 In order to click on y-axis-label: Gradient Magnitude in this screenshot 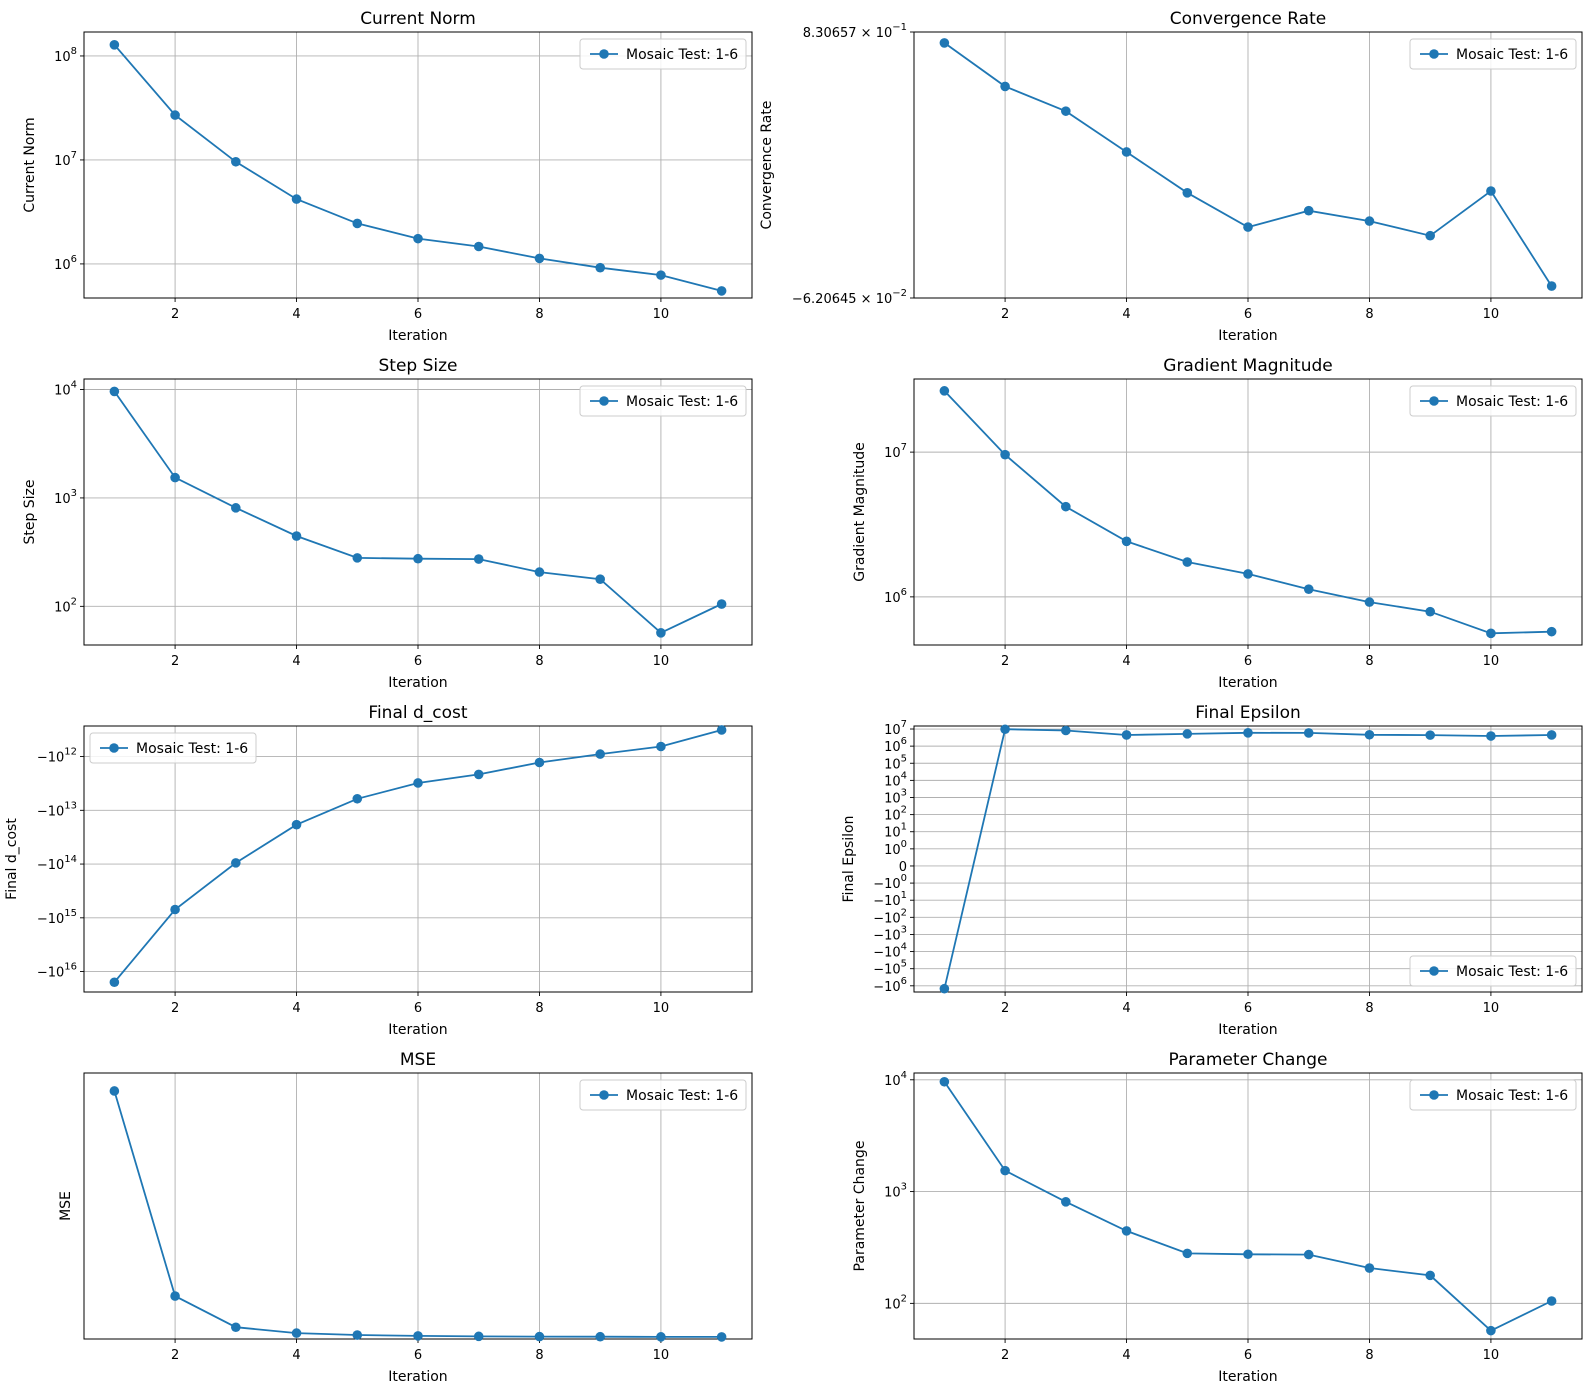, I will do `click(860, 512)`.